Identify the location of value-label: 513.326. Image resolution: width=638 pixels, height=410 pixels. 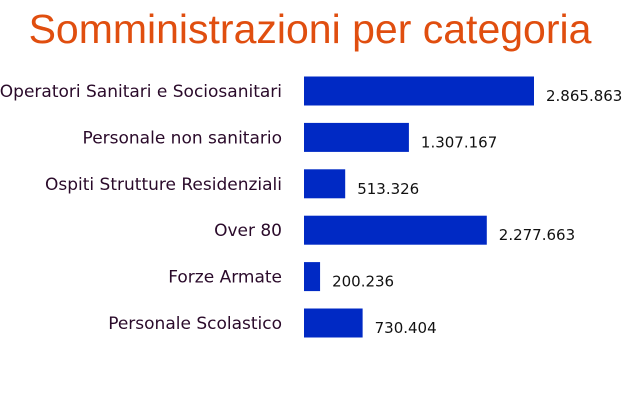
(388, 189).